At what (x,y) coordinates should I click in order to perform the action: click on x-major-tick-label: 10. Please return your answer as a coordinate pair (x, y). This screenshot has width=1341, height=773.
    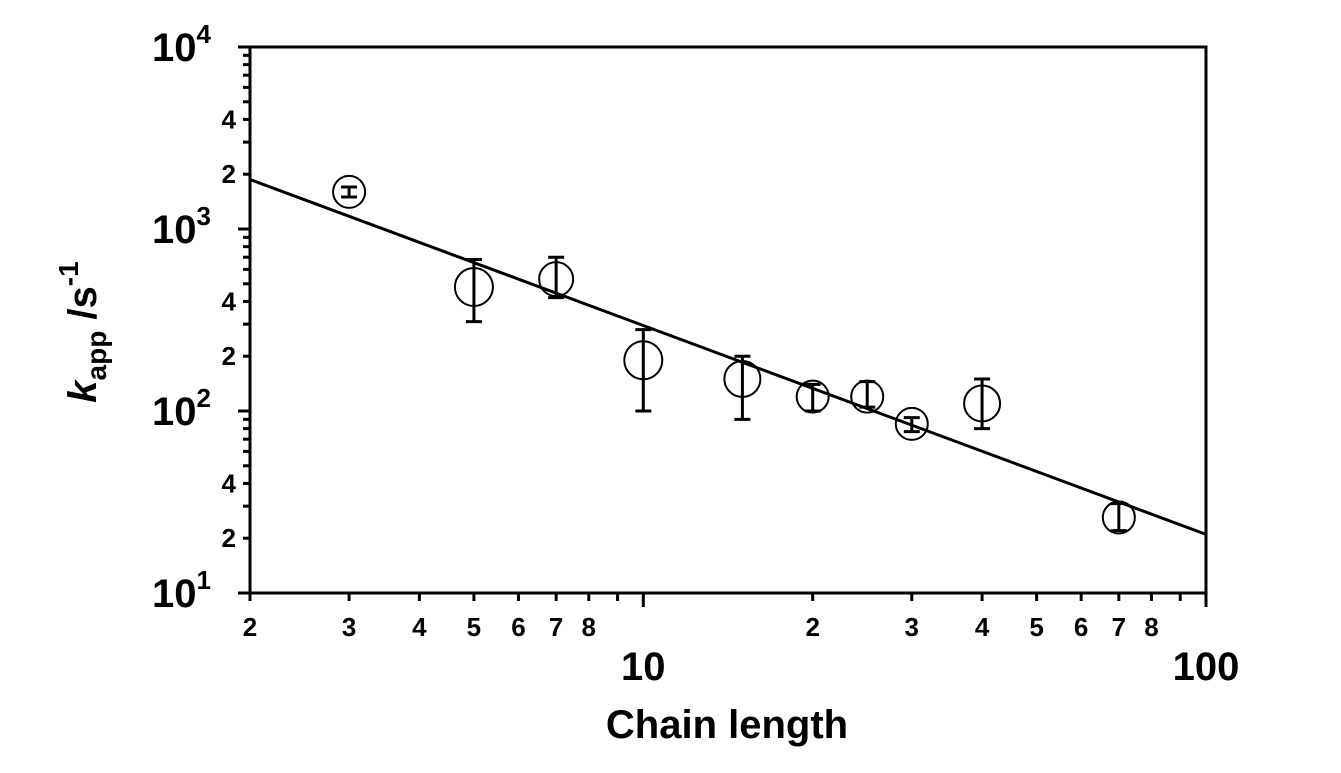
    Looking at the image, I should click on (643, 667).